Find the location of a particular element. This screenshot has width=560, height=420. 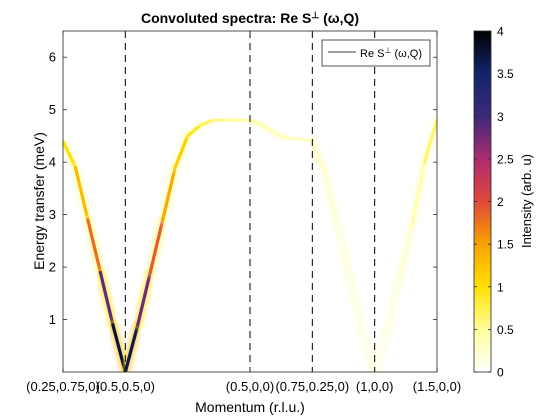

colorbar-tick-label: 2 is located at coordinates (500, 202).